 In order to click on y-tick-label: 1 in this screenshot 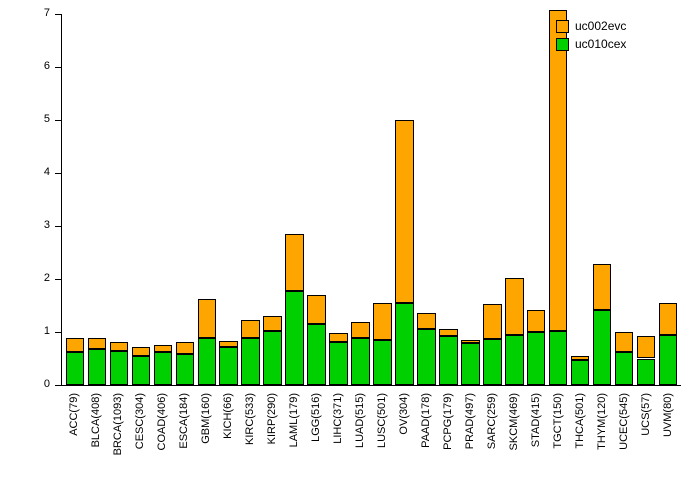, I will do `click(46, 331)`.